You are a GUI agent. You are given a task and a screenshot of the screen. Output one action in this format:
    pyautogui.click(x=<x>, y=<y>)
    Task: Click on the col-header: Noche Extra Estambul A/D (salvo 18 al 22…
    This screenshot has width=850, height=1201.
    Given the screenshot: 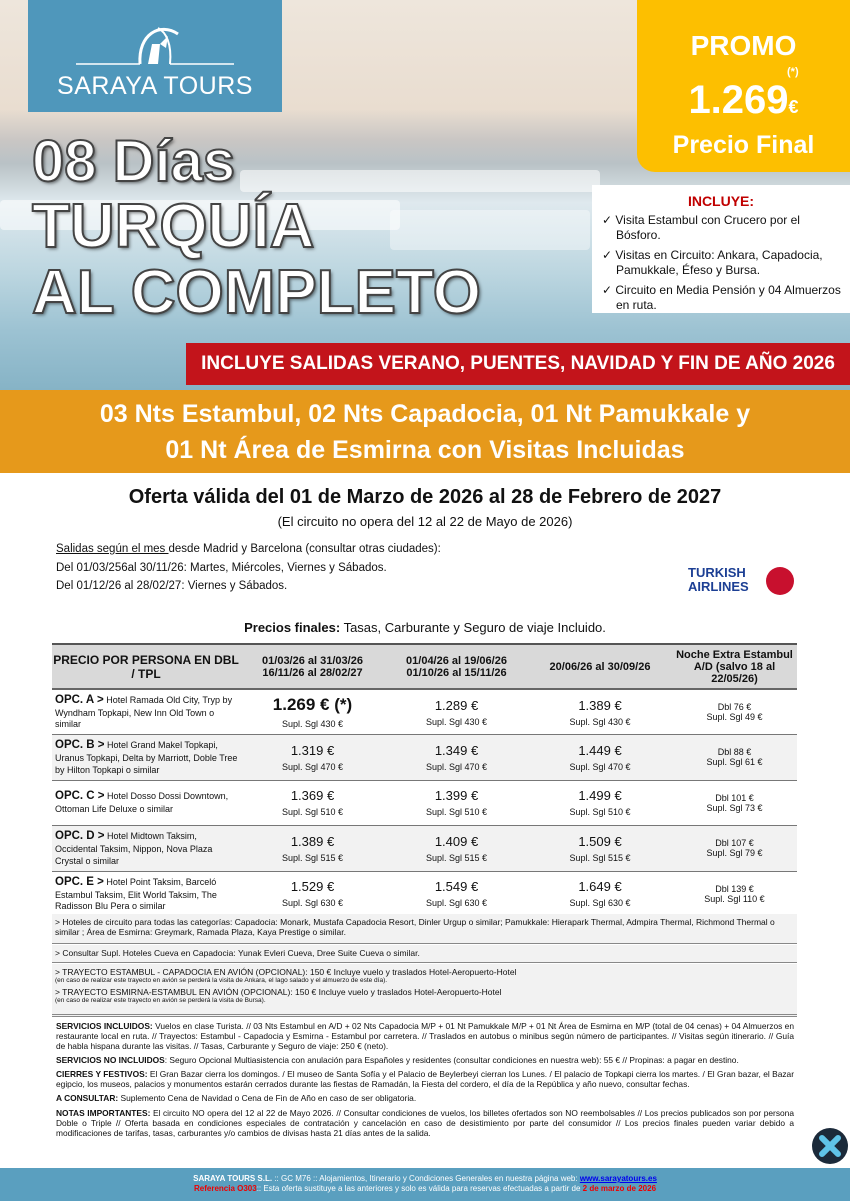 What is the action you would take?
    pyautogui.click(x=734, y=667)
    